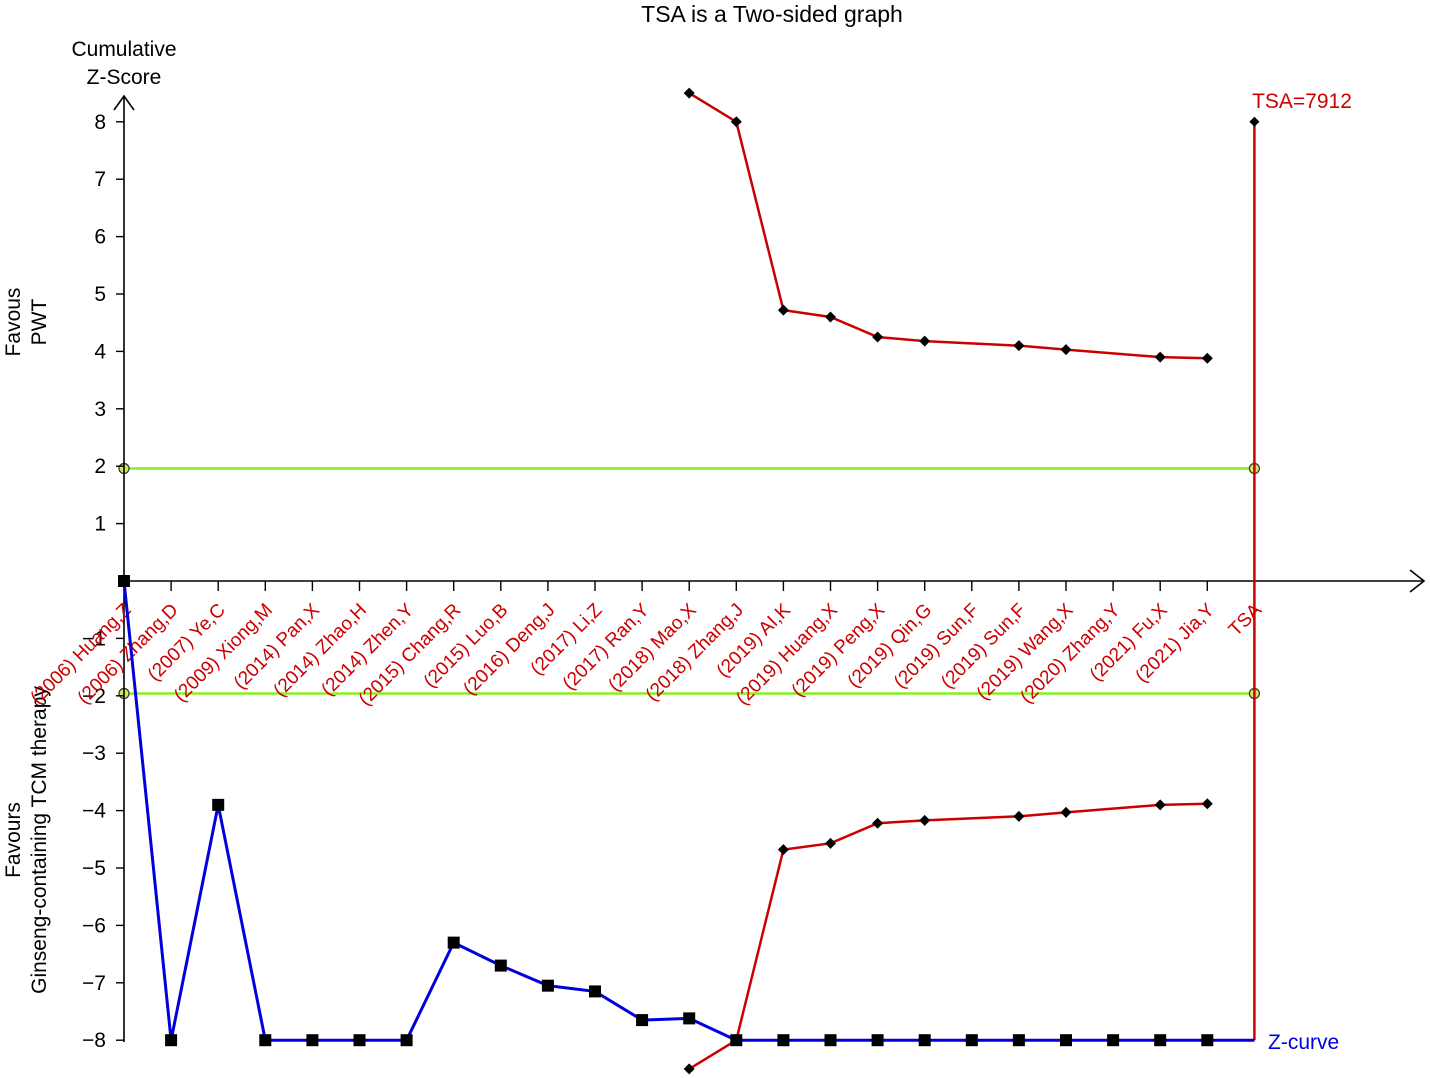 The width and height of the screenshot is (1430, 1078). I want to click on y-axis-title-line1: Cumulative, so click(123, 49).